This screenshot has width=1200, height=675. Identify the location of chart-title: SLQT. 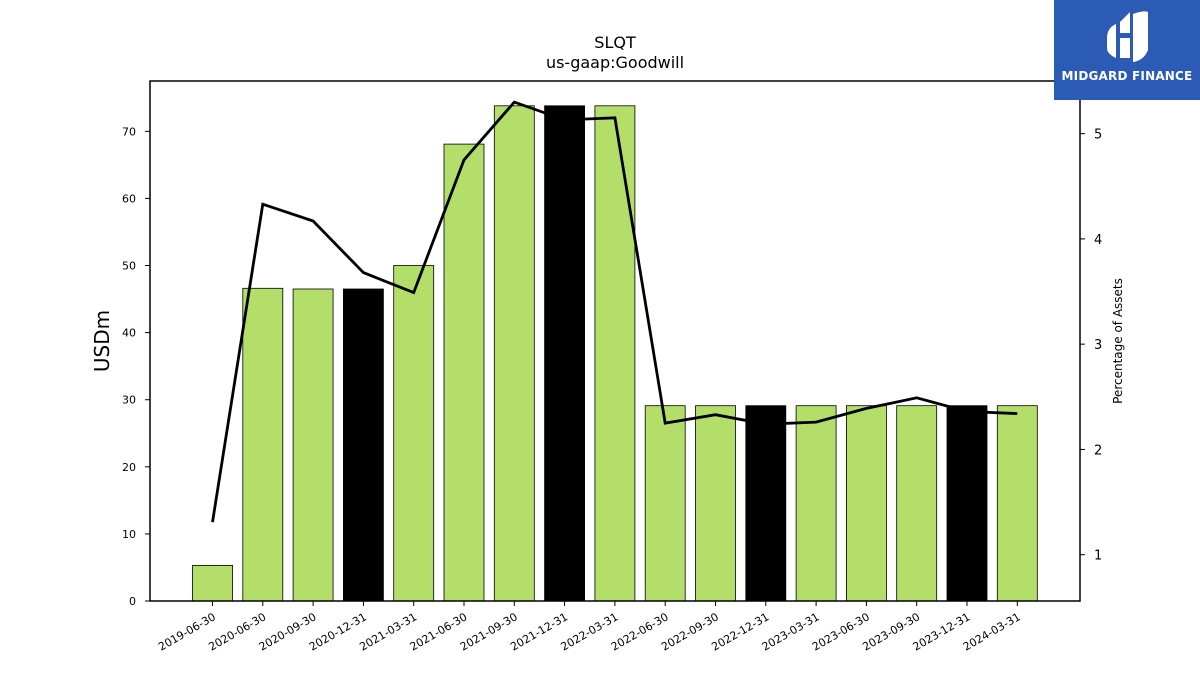
(615, 42).